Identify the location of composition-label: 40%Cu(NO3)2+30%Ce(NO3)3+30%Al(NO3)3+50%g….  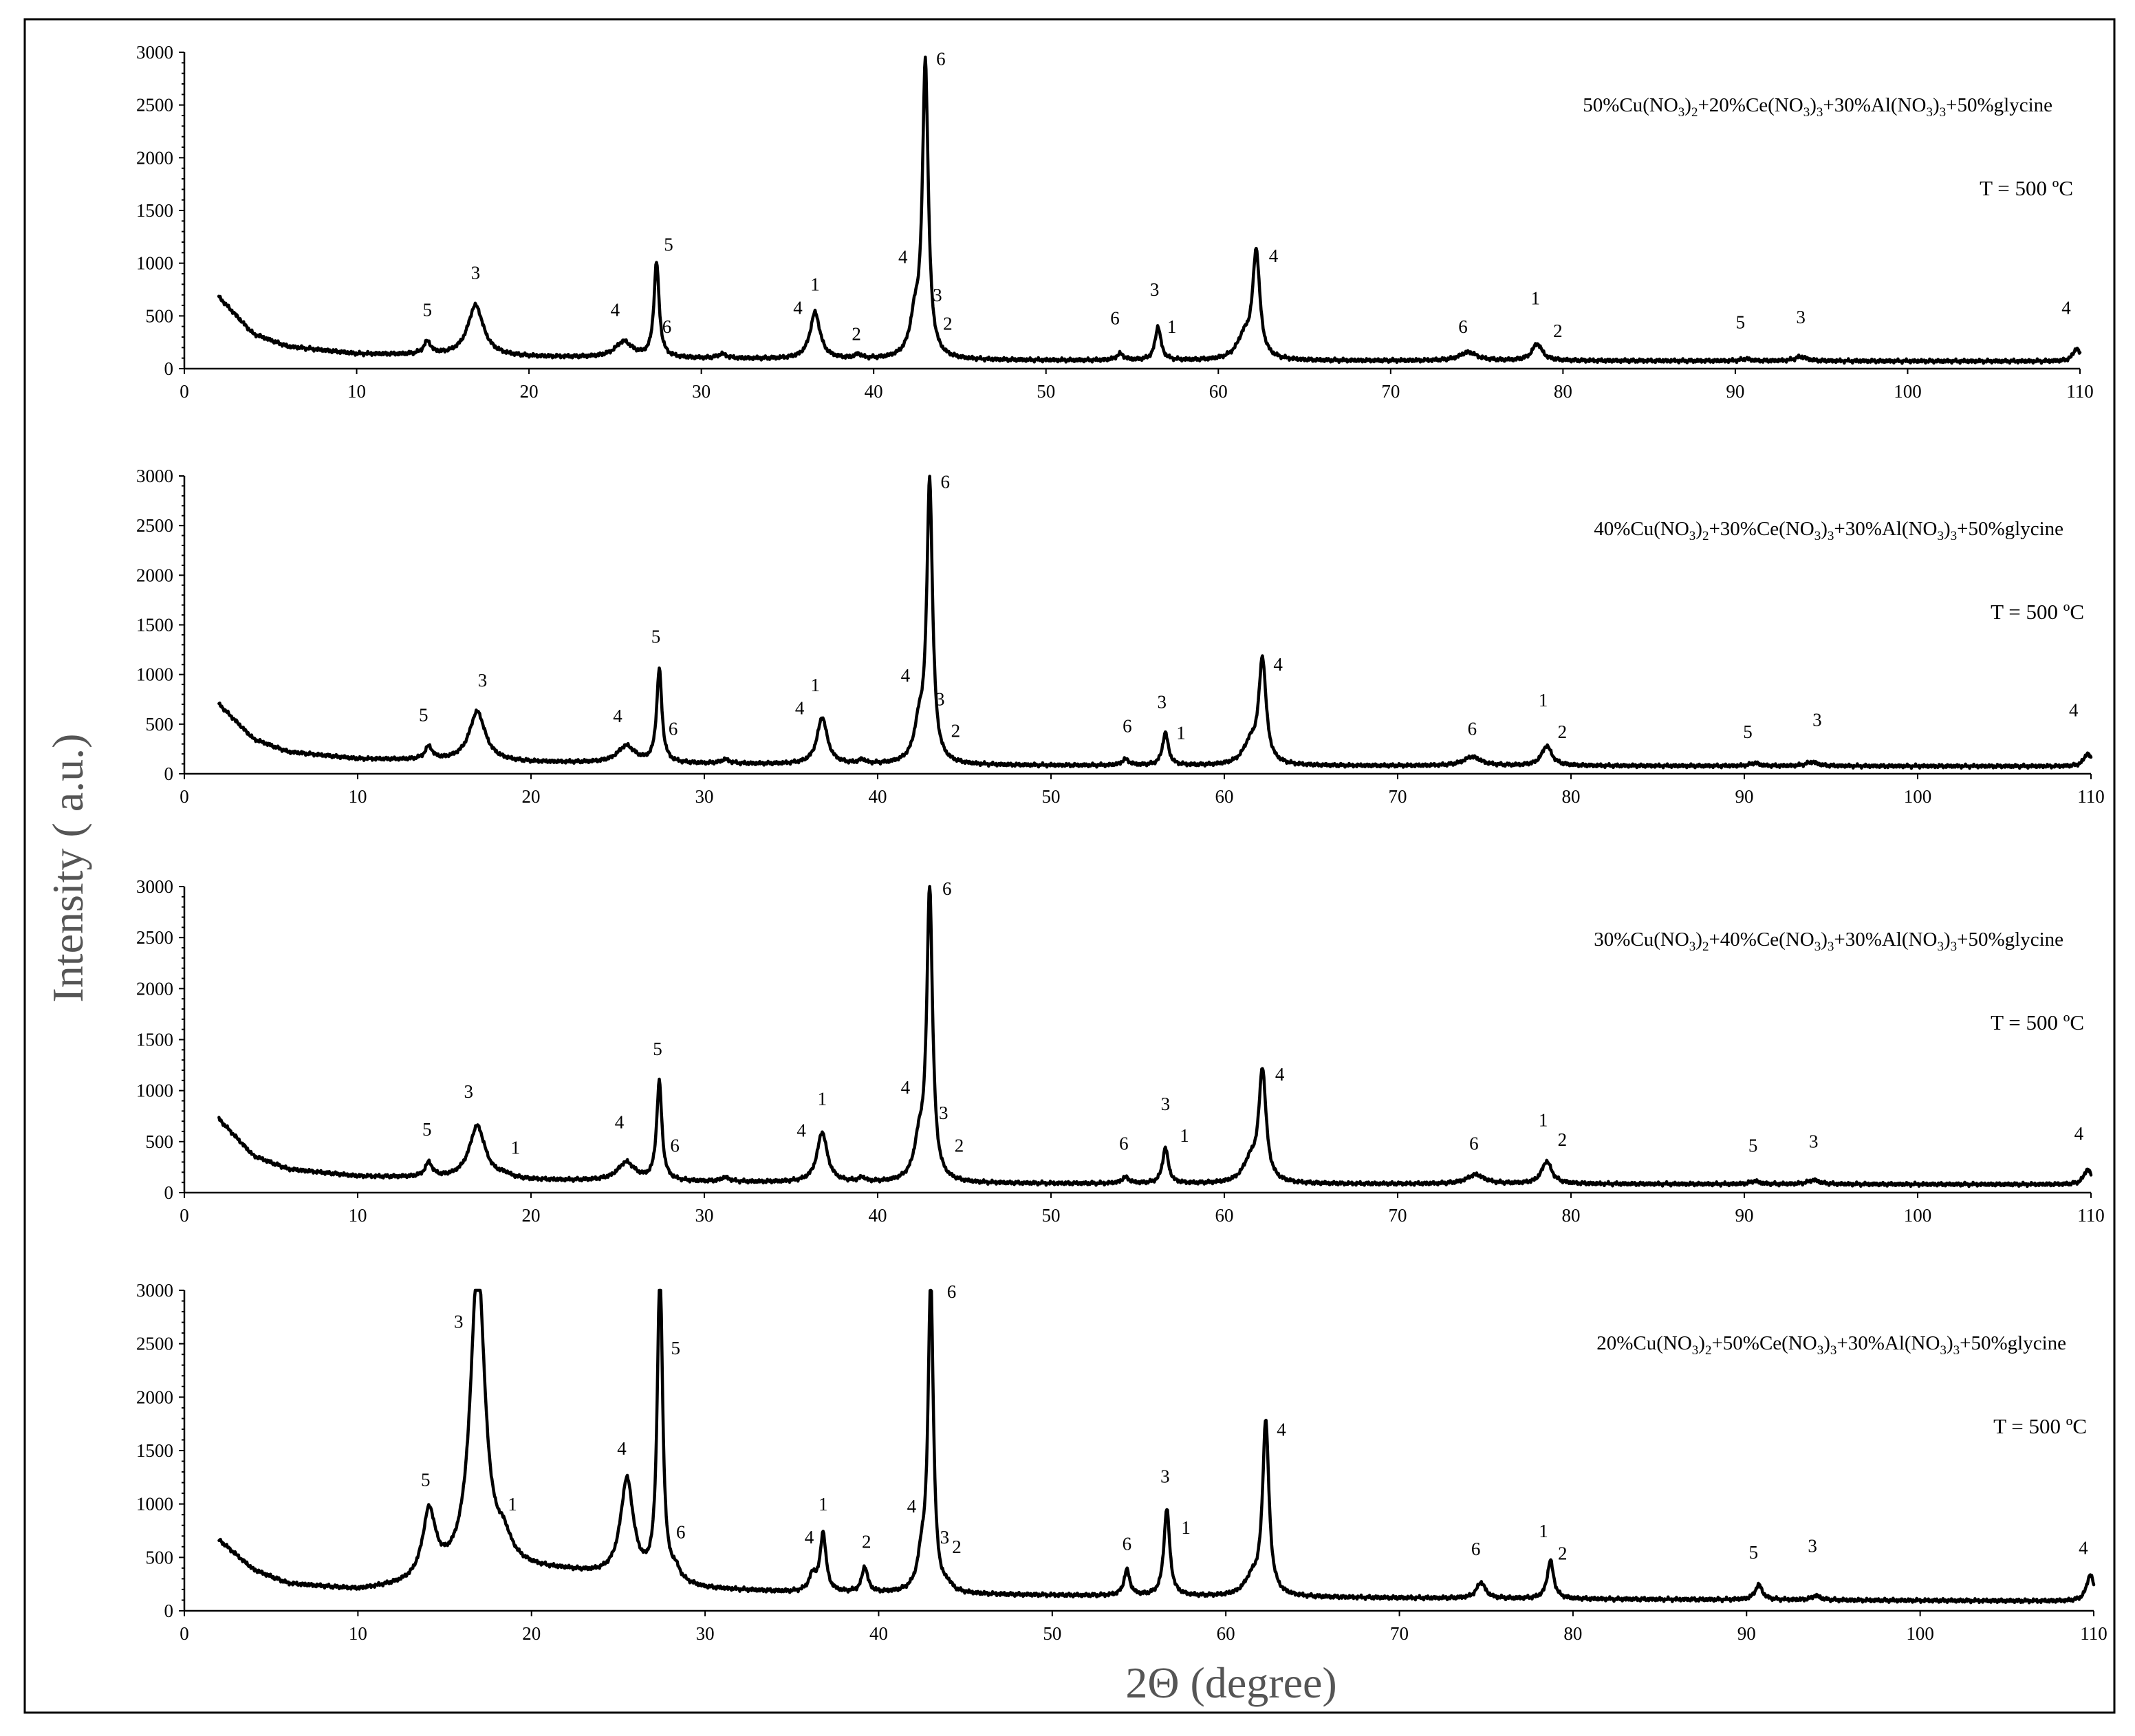
(1828, 530).